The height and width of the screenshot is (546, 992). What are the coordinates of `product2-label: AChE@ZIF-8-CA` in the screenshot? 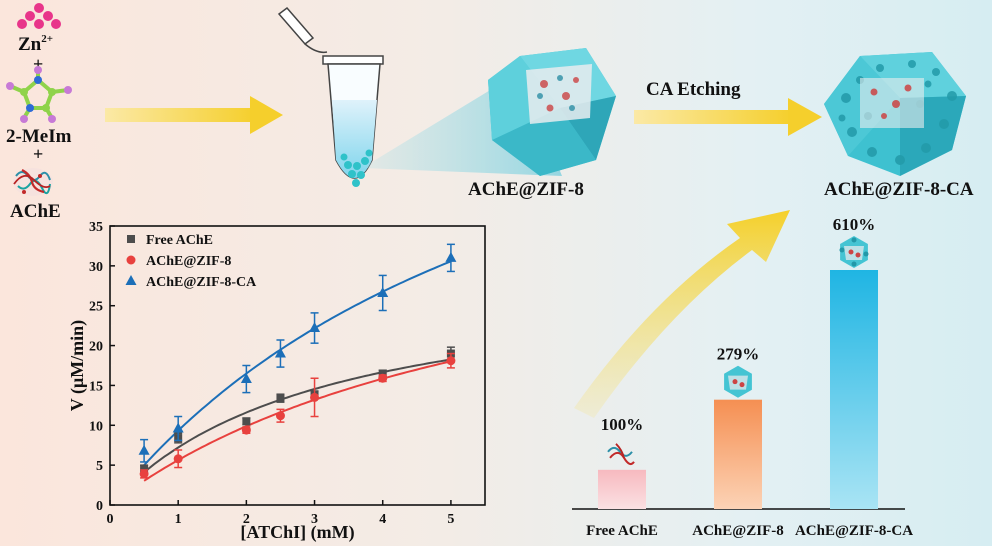 It's located at (899, 189).